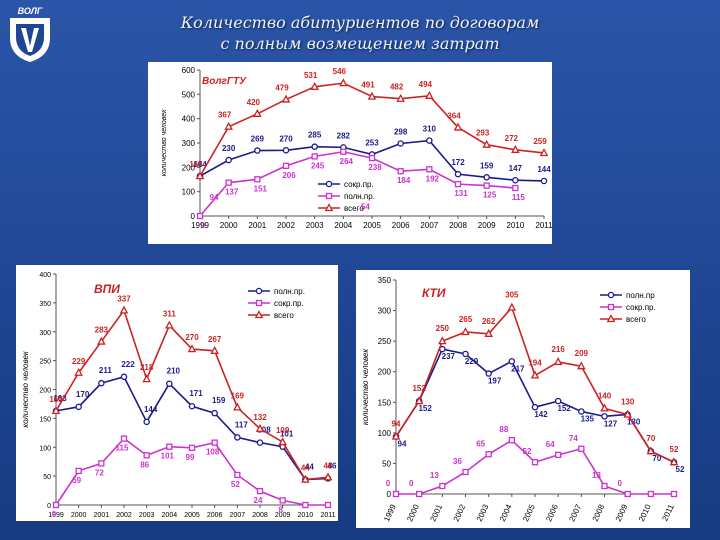 This screenshot has width=720, height=540. What do you see at coordinates (596, 475) in the screenshot?
I see `data-label: 13` at bounding box center [596, 475].